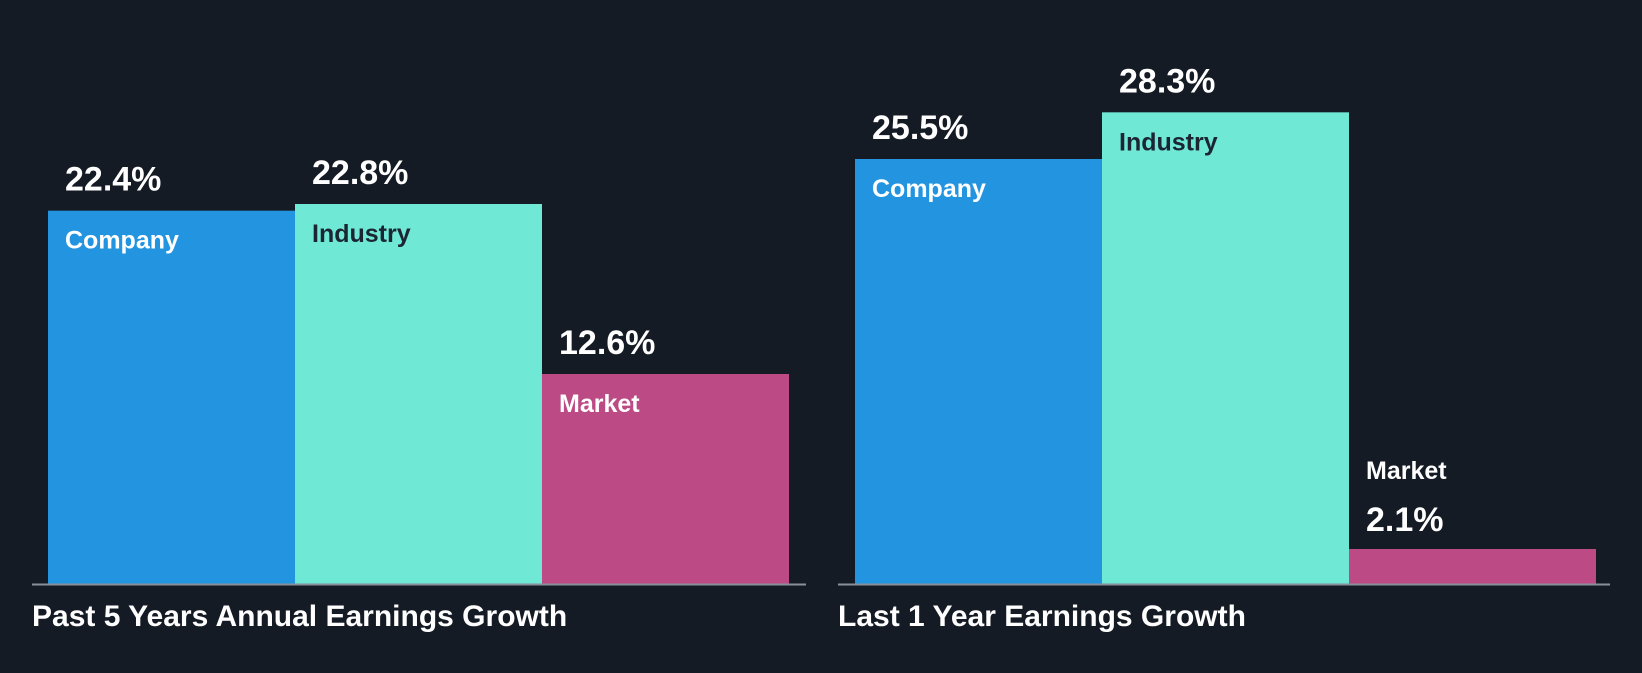 The width and height of the screenshot is (1642, 673). What do you see at coordinates (607, 343) in the screenshot?
I see `value-label-market: 12.6%` at bounding box center [607, 343].